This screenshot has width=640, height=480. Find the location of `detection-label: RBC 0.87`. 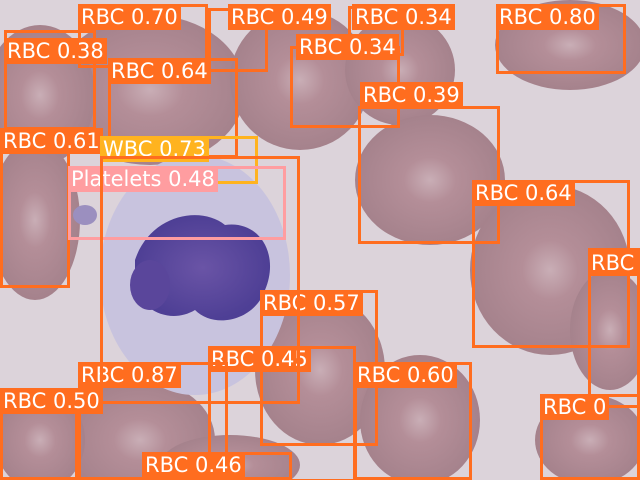

detection-label: RBC 0.87 is located at coordinates (129, 375).